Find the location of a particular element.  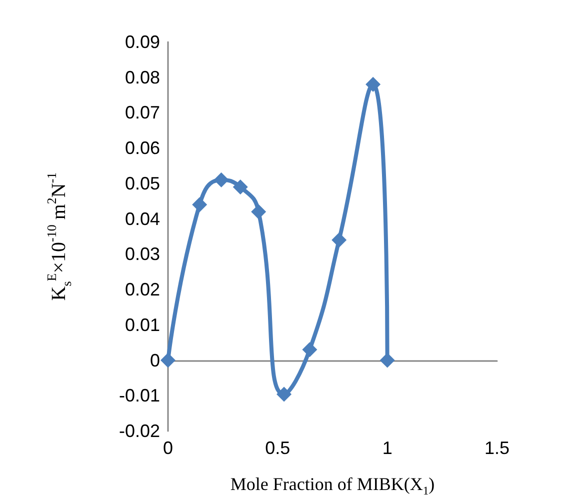

y-tick-label: 0.01 is located at coordinates (142, 324).